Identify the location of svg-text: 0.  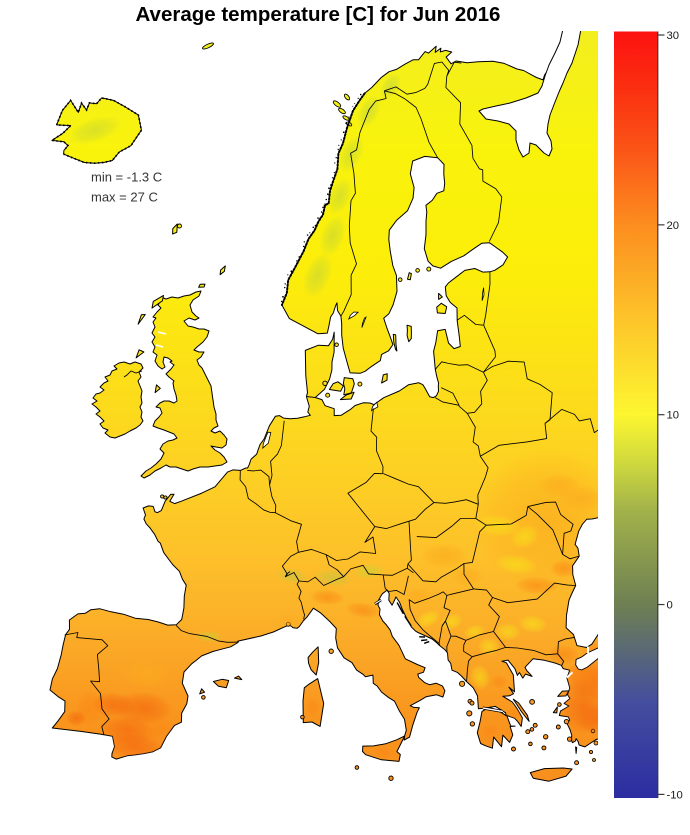
(670, 606).